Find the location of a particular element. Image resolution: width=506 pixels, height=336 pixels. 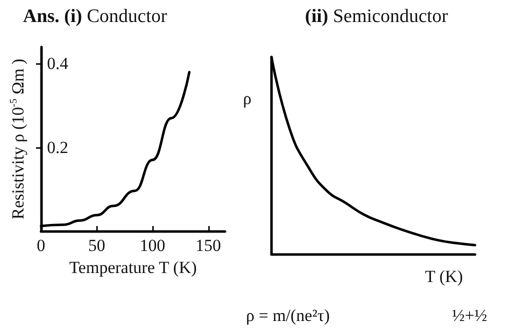

x-axis-title: Temperature T (K) is located at coordinates (133, 267).